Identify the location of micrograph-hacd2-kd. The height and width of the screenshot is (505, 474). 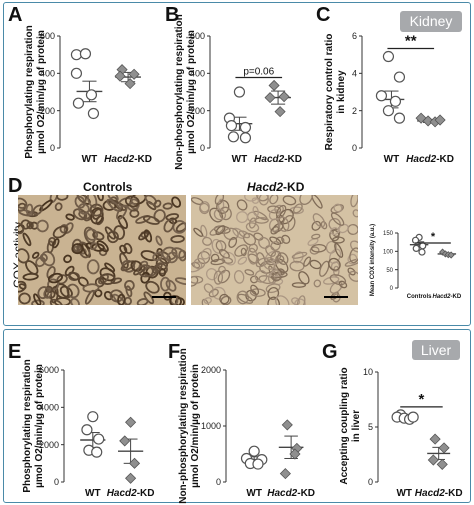
(274, 250).